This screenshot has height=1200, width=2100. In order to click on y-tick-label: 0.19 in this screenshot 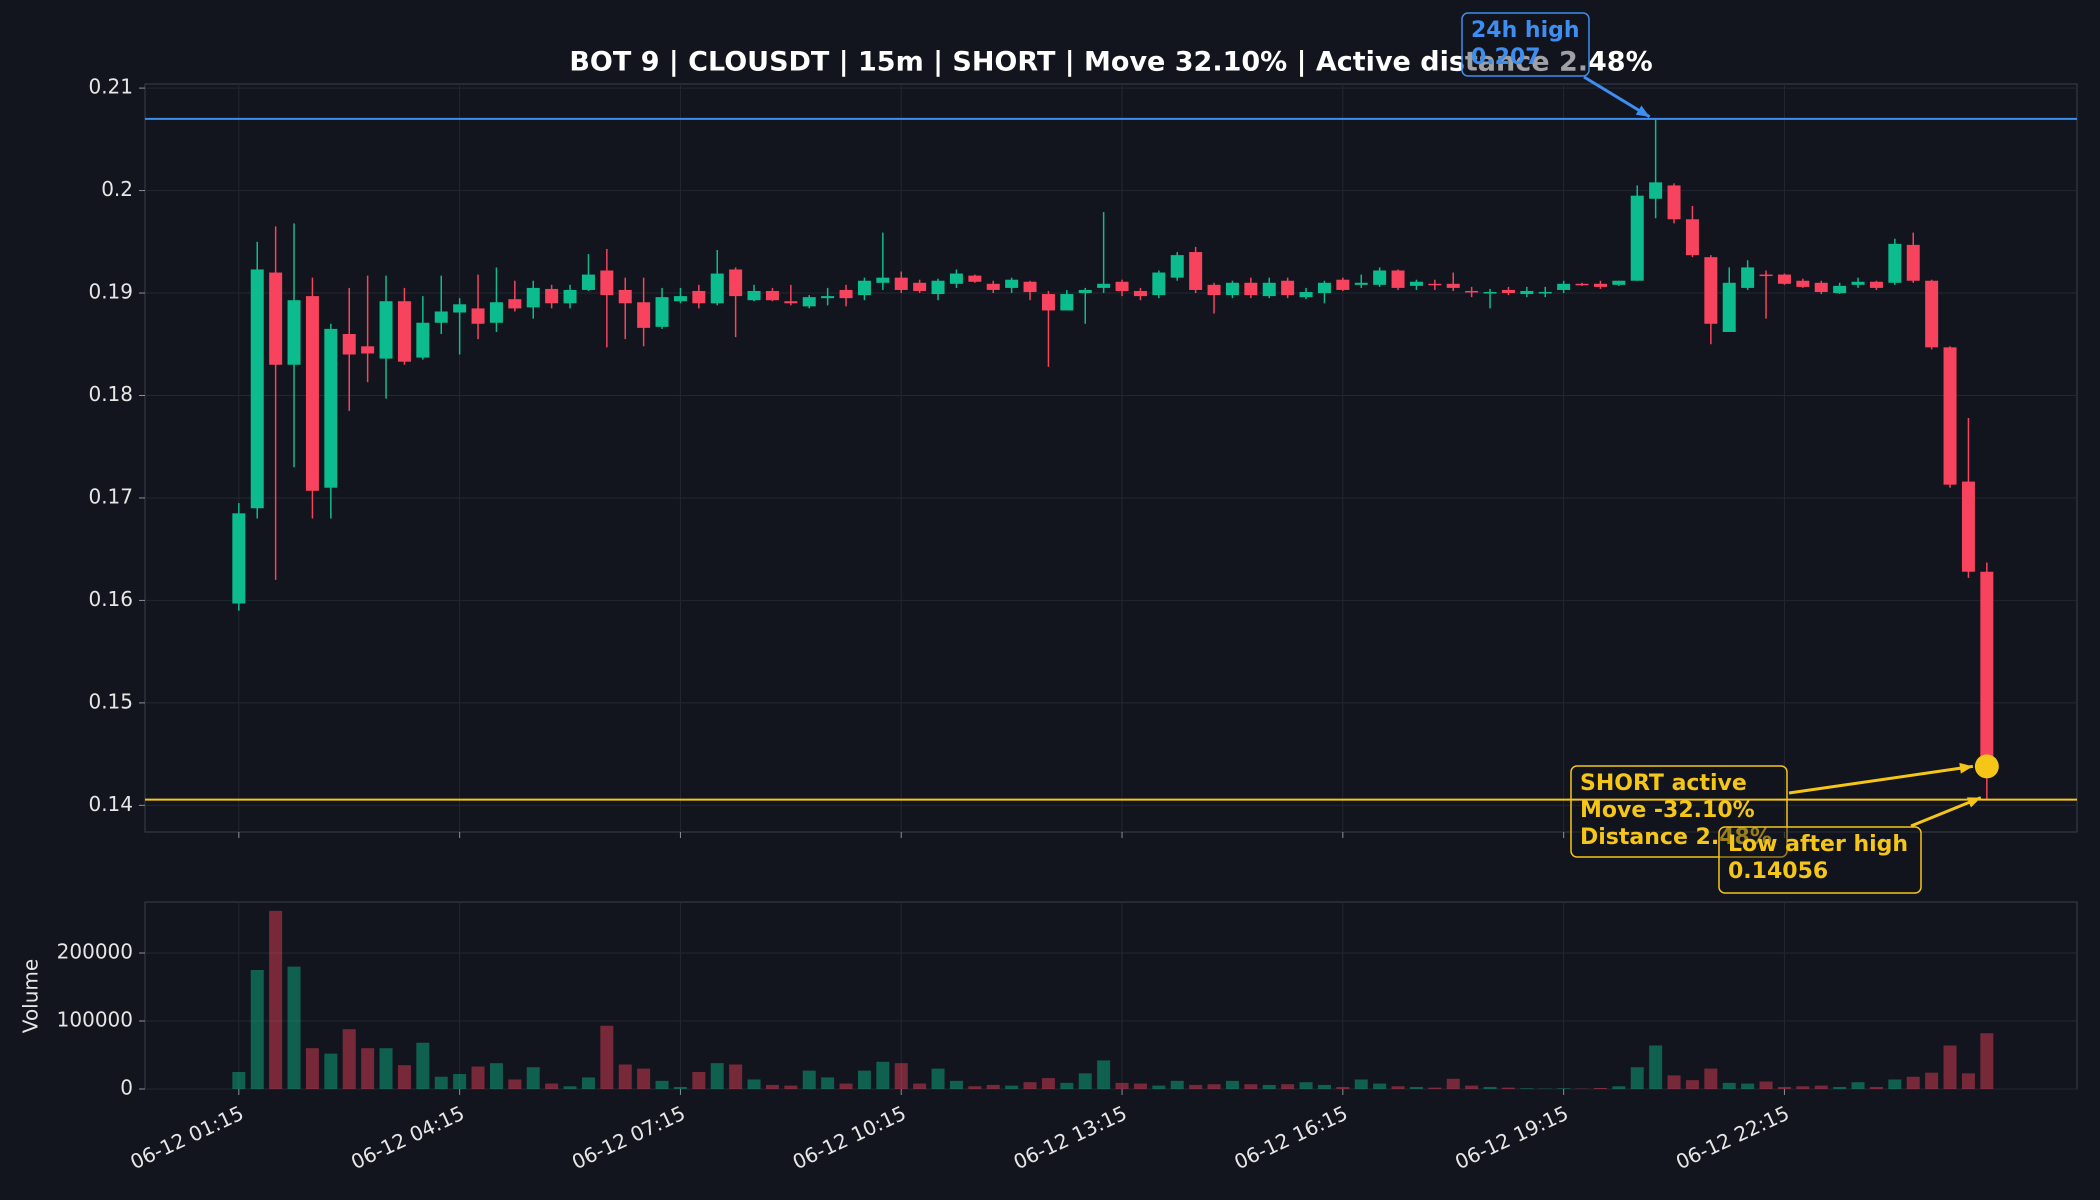, I will do `click(110, 292)`.